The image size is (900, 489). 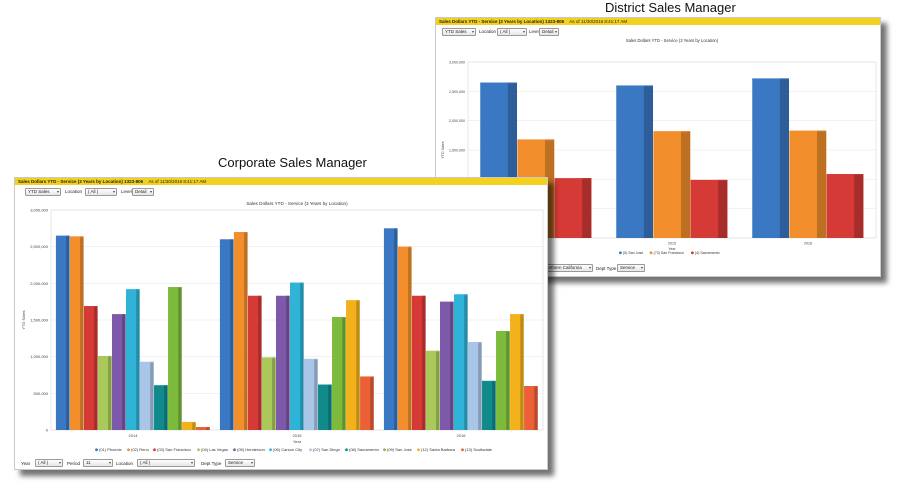 What do you see at coordinates (134, 435) in the screenshot?
I see `x-tick-label: 2014` at bounding box center [134, 435].